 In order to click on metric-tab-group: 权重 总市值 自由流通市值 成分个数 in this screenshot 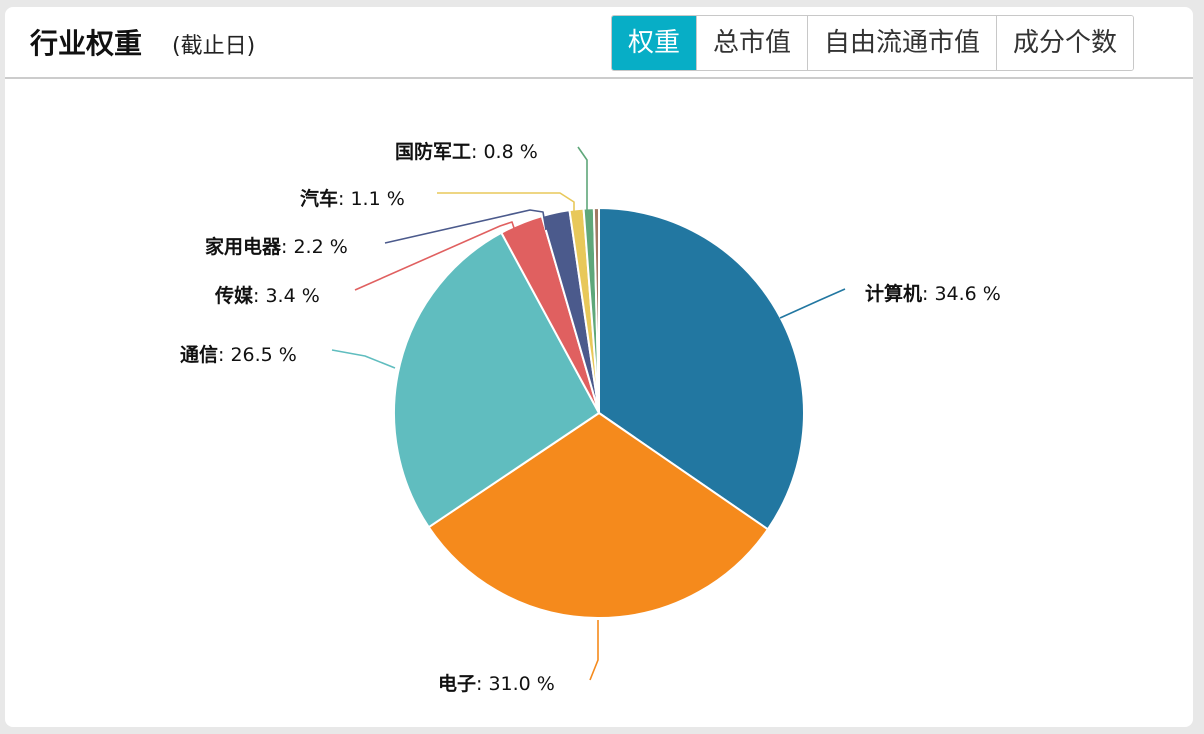, I will do `click(873, 43)`.